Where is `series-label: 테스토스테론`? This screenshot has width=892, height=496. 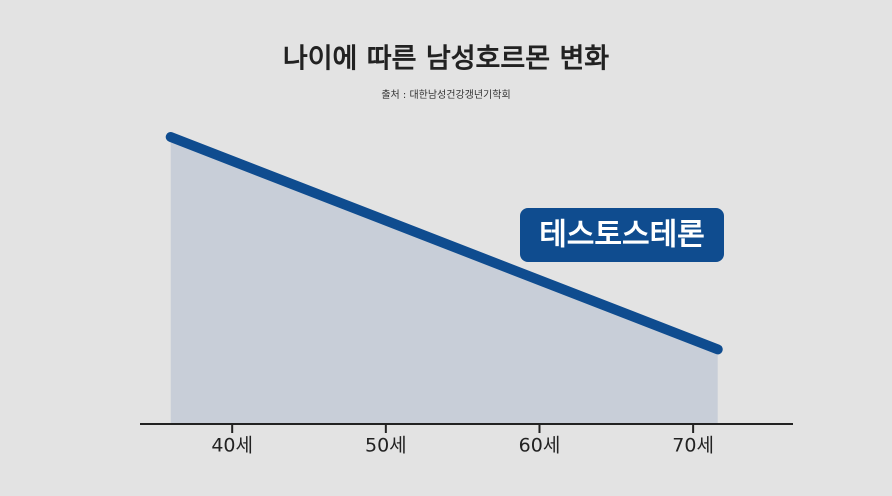
series-label: 테스토스테론 is located at coordinates (622, 235).